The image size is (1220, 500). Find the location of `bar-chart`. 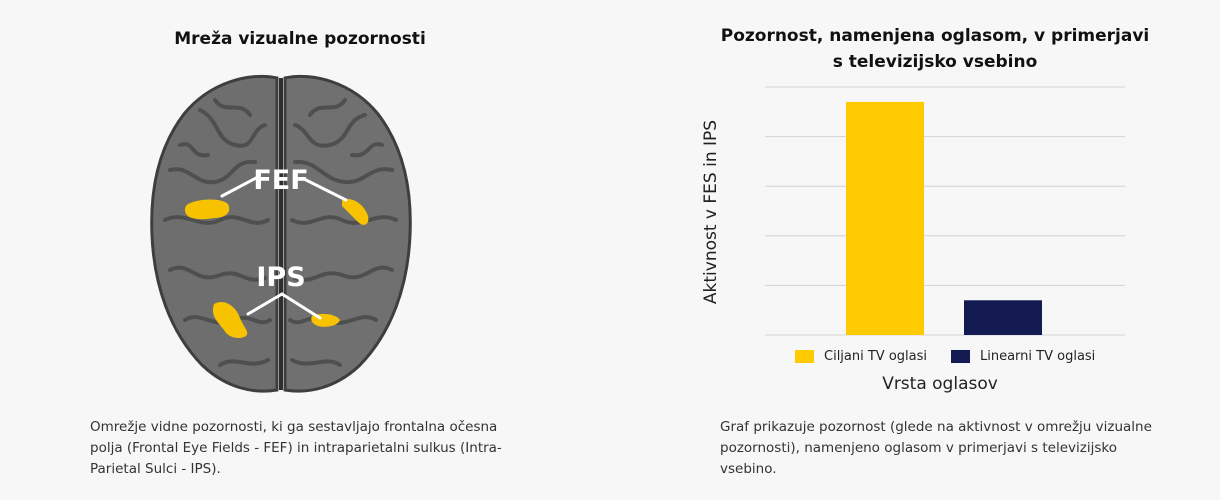

bar-chart is located at coordinates (945, 211).